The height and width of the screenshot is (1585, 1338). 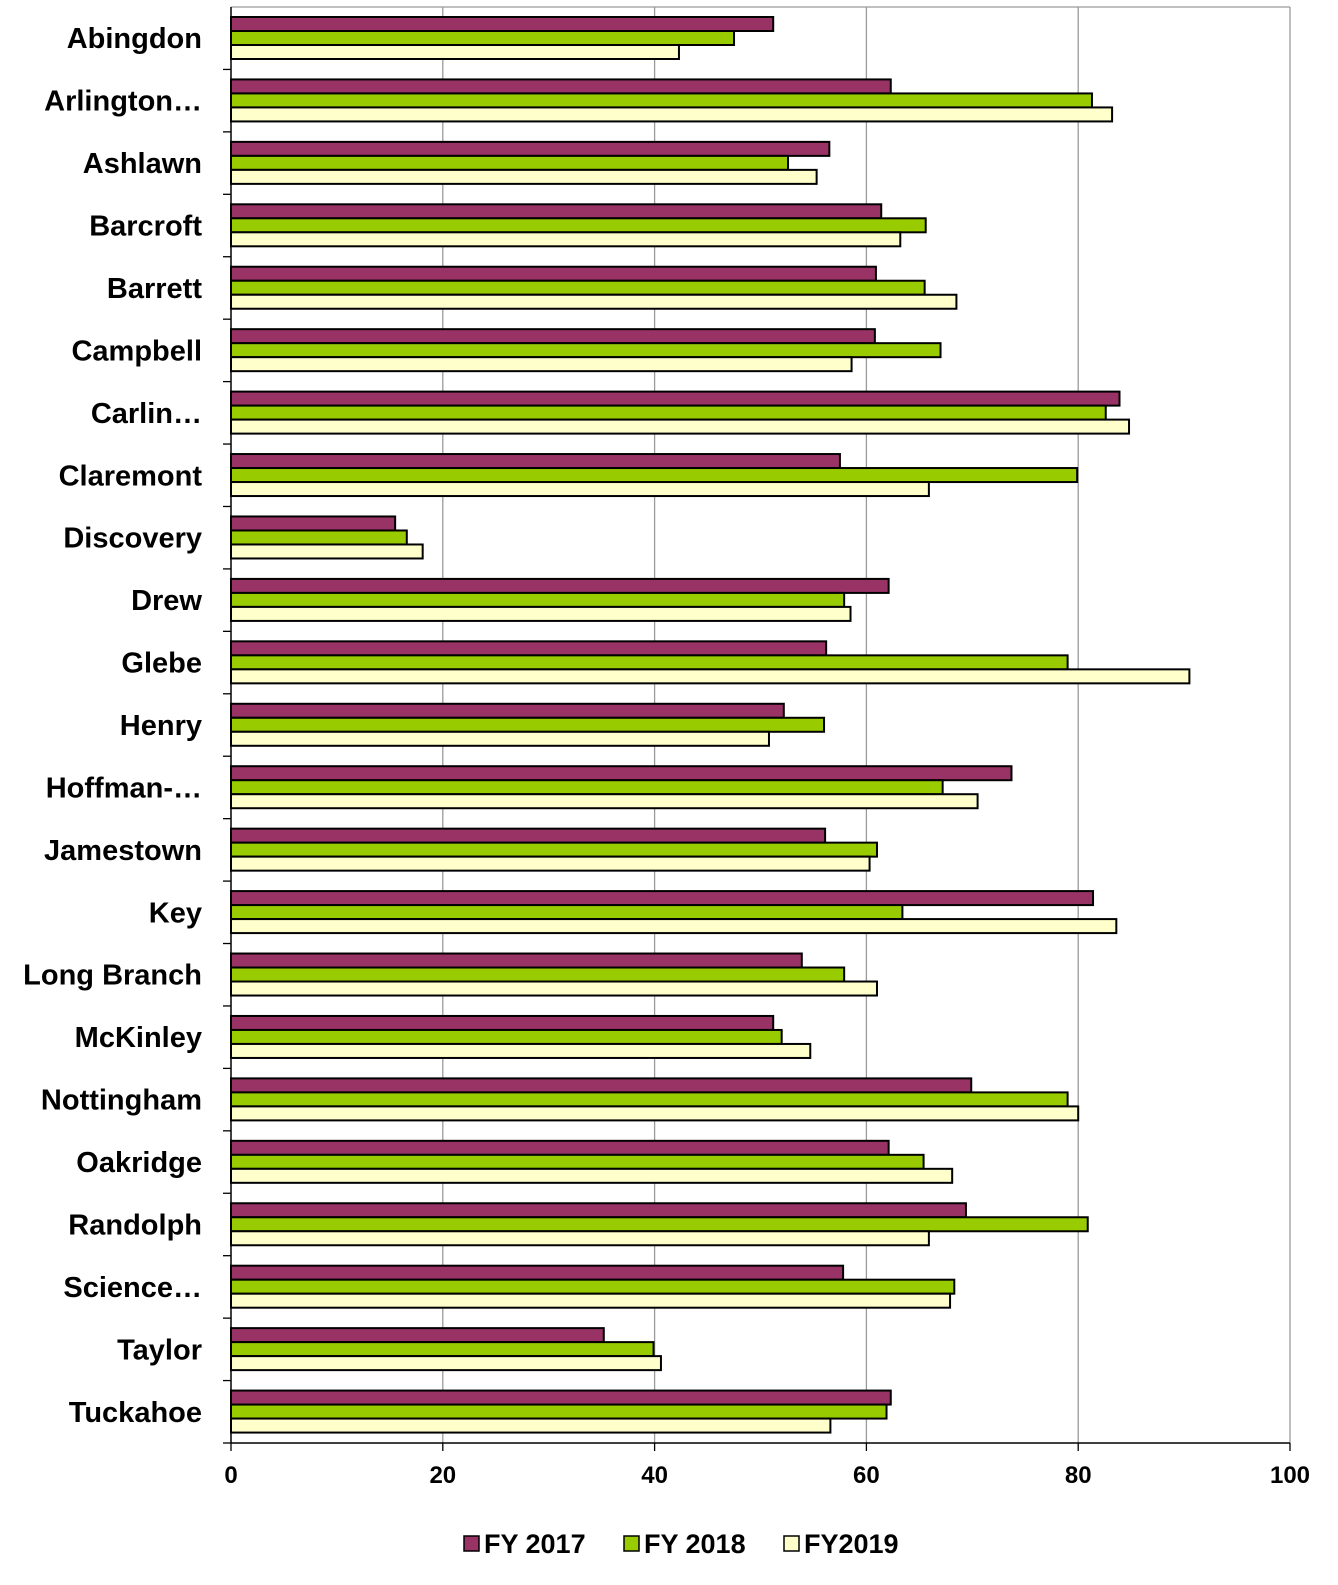 What do you see at coordinates (132, 539) in the screenshot?
I see `category-label: Discovery` at bounding box center [132, 539].